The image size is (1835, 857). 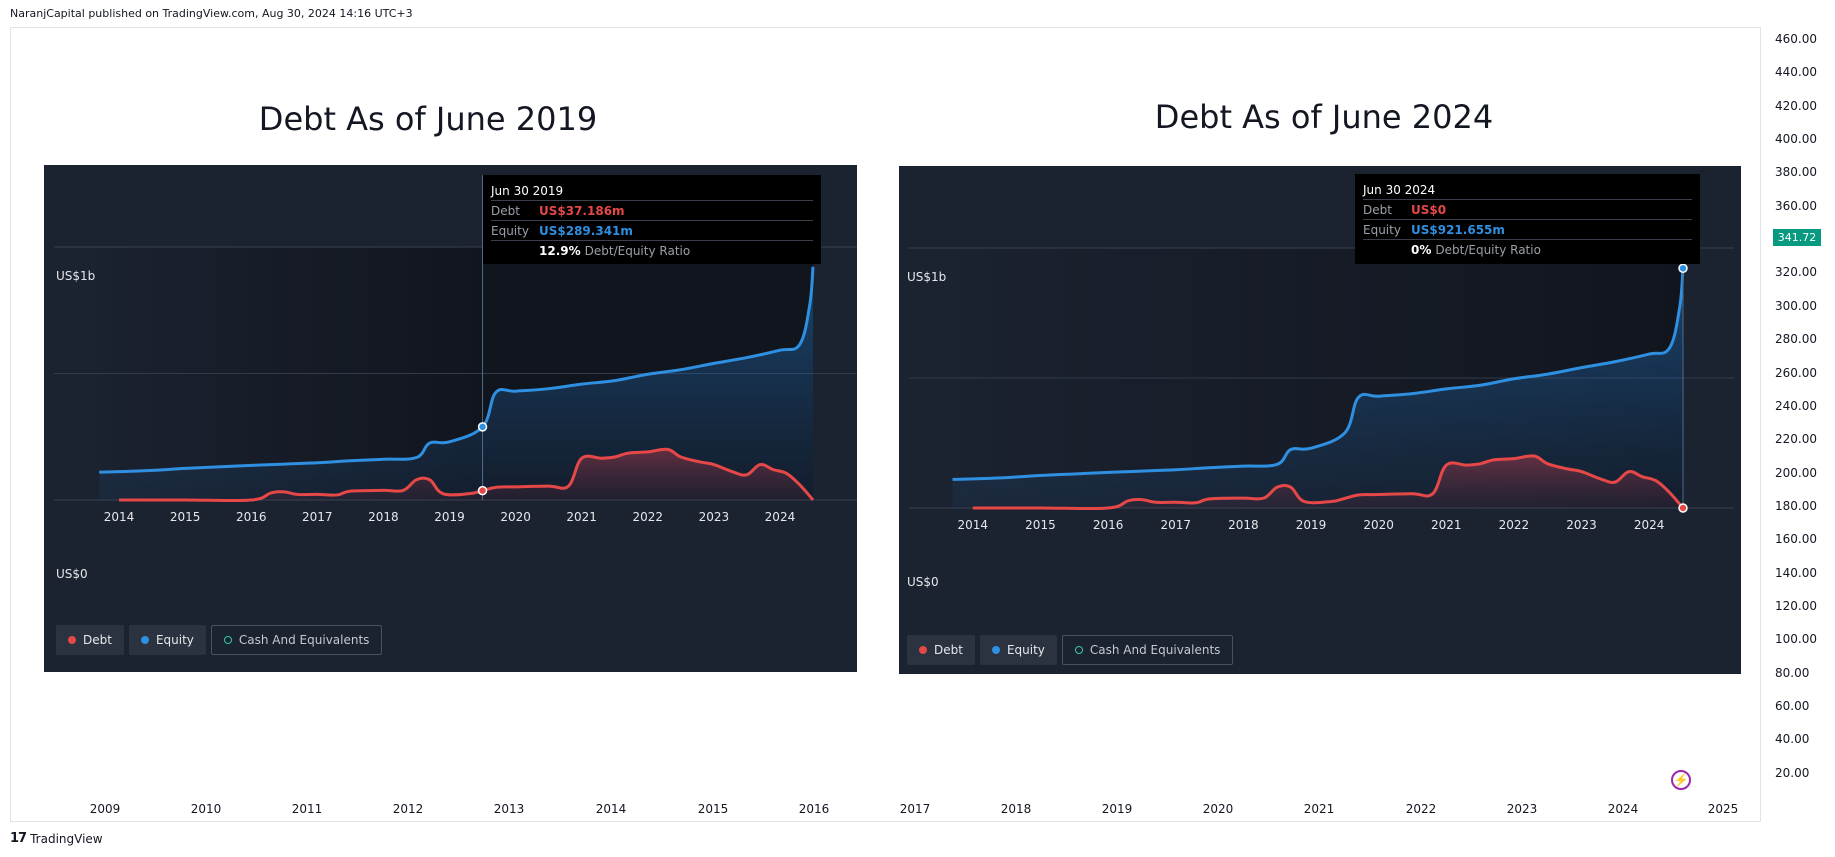 I want to click on tooltip-ratio-value: 12.9%, so click(x=560, y=250).